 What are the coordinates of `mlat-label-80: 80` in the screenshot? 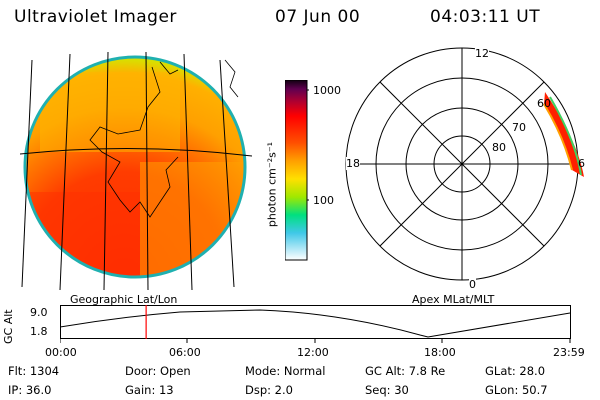 It's located at (499, 147).